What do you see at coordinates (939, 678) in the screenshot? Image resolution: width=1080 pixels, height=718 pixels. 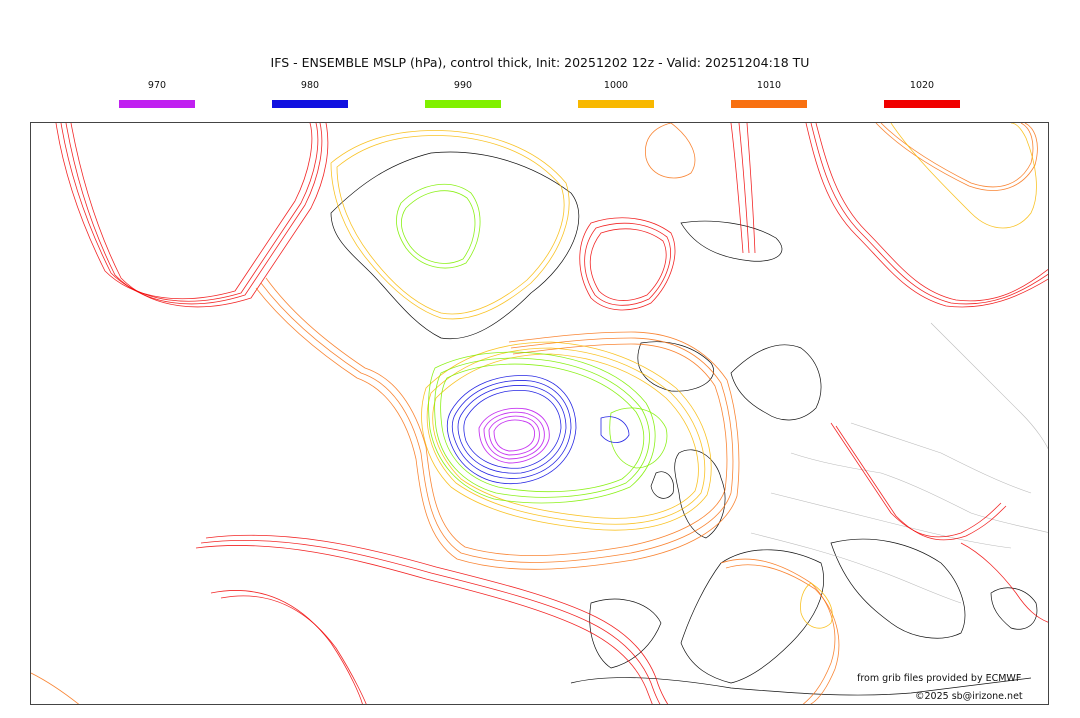 I see `source-credit: from grib files provided by ECMWF` at bounding box center [939, 678].